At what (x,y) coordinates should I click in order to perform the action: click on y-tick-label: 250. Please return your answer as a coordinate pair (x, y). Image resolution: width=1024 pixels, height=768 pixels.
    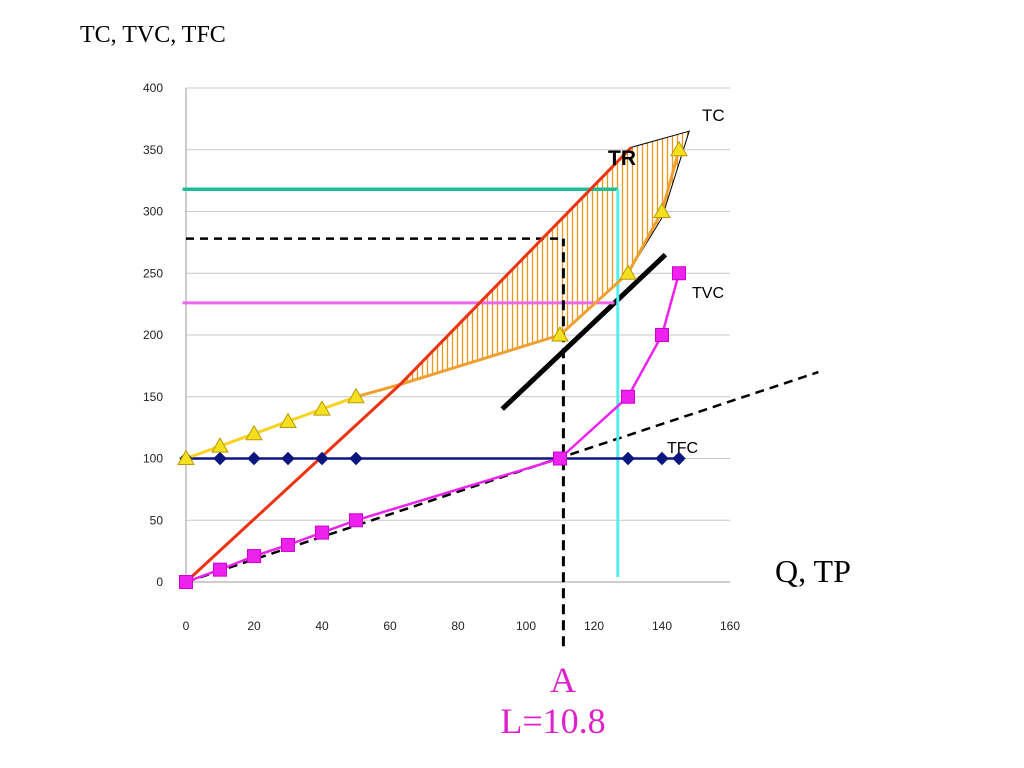
    Looking at the image, I should click on (153, 273).